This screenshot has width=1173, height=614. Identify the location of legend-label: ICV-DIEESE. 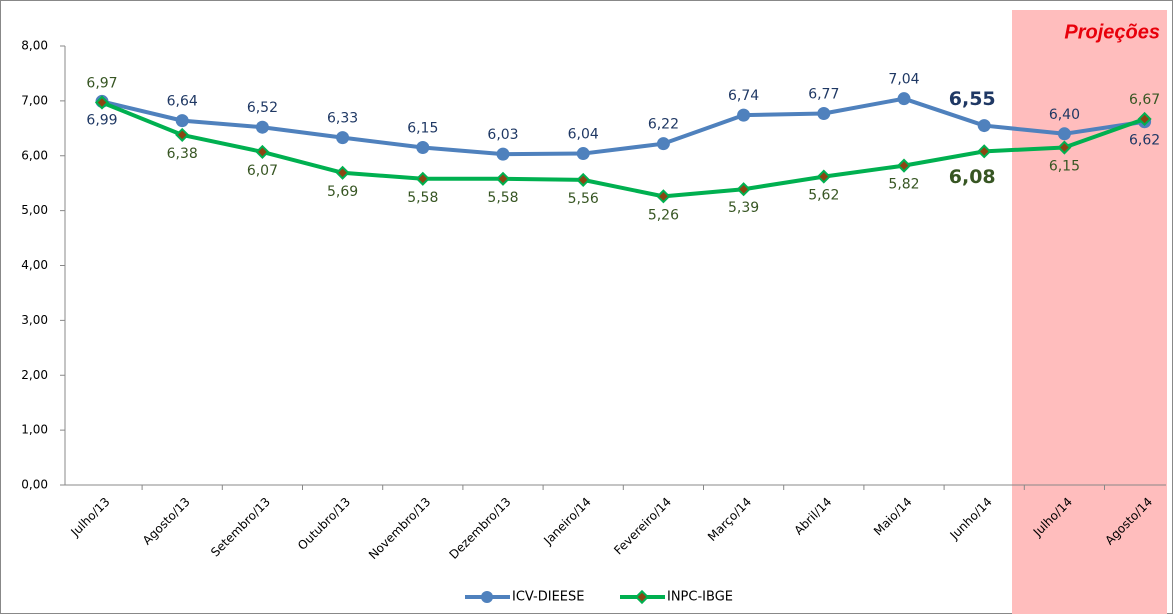
(548, 597).